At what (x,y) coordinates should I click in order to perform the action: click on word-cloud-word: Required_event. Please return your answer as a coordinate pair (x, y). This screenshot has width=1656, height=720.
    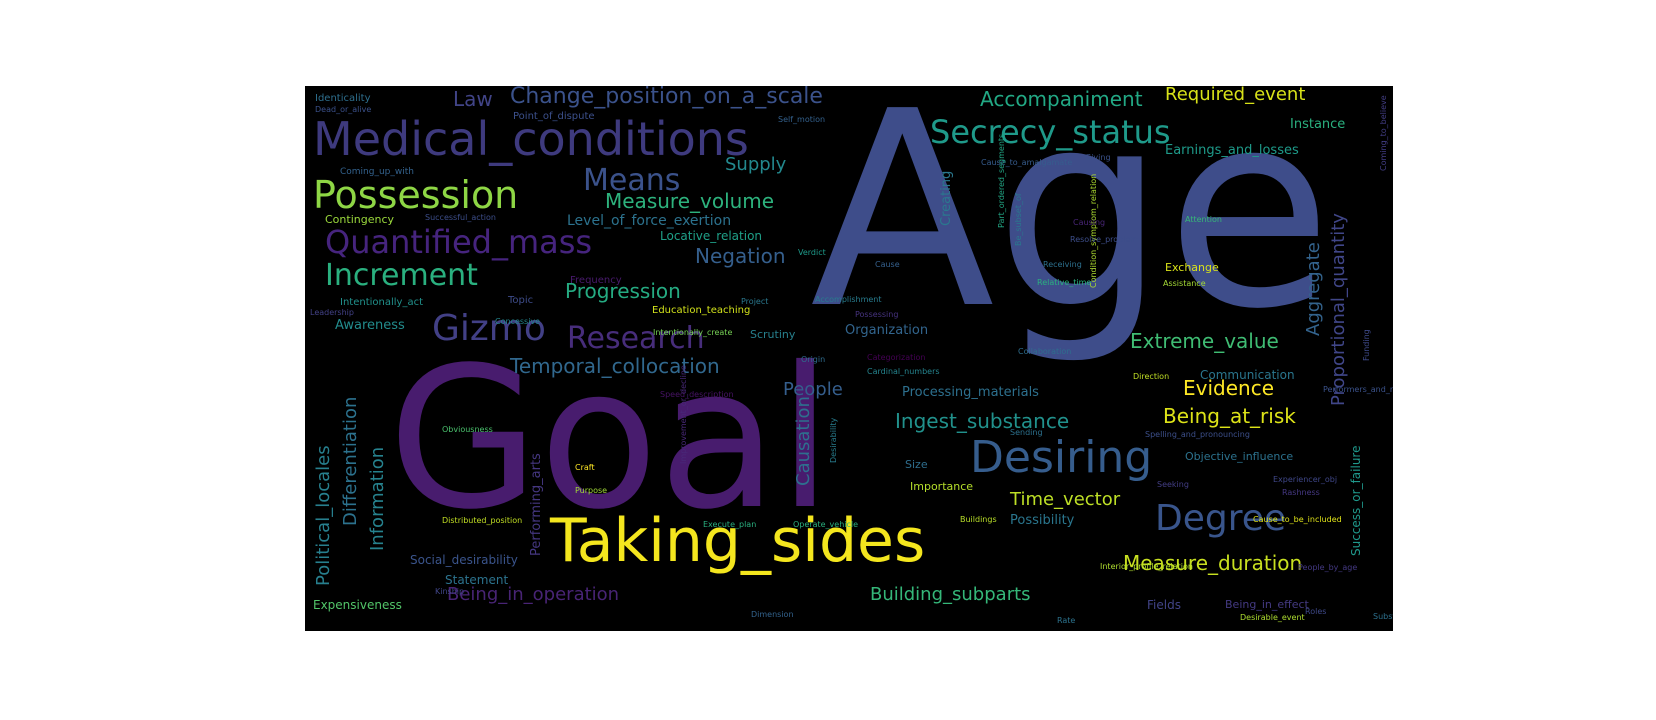
    Looking at the image, I should click on (1235, 95).